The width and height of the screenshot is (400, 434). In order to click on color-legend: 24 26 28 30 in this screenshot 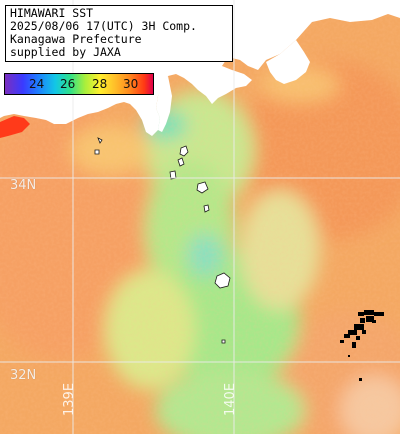, I will do `click(79, 84)`.